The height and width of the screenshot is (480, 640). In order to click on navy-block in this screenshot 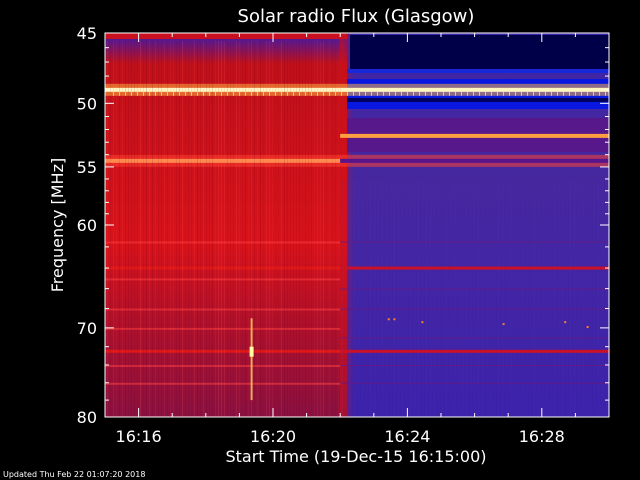, I will do `click(479, 52)`.